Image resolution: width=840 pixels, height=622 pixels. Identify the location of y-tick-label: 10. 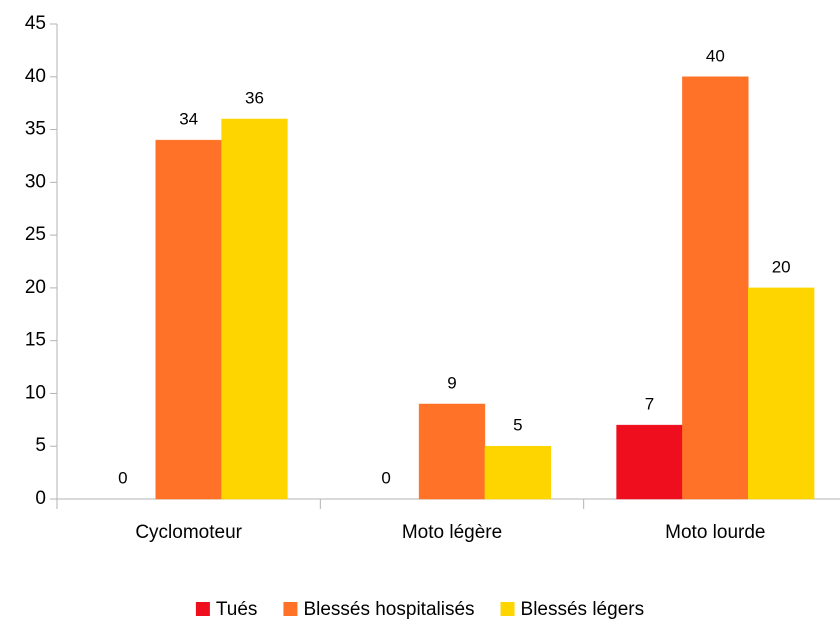
(35, 392).